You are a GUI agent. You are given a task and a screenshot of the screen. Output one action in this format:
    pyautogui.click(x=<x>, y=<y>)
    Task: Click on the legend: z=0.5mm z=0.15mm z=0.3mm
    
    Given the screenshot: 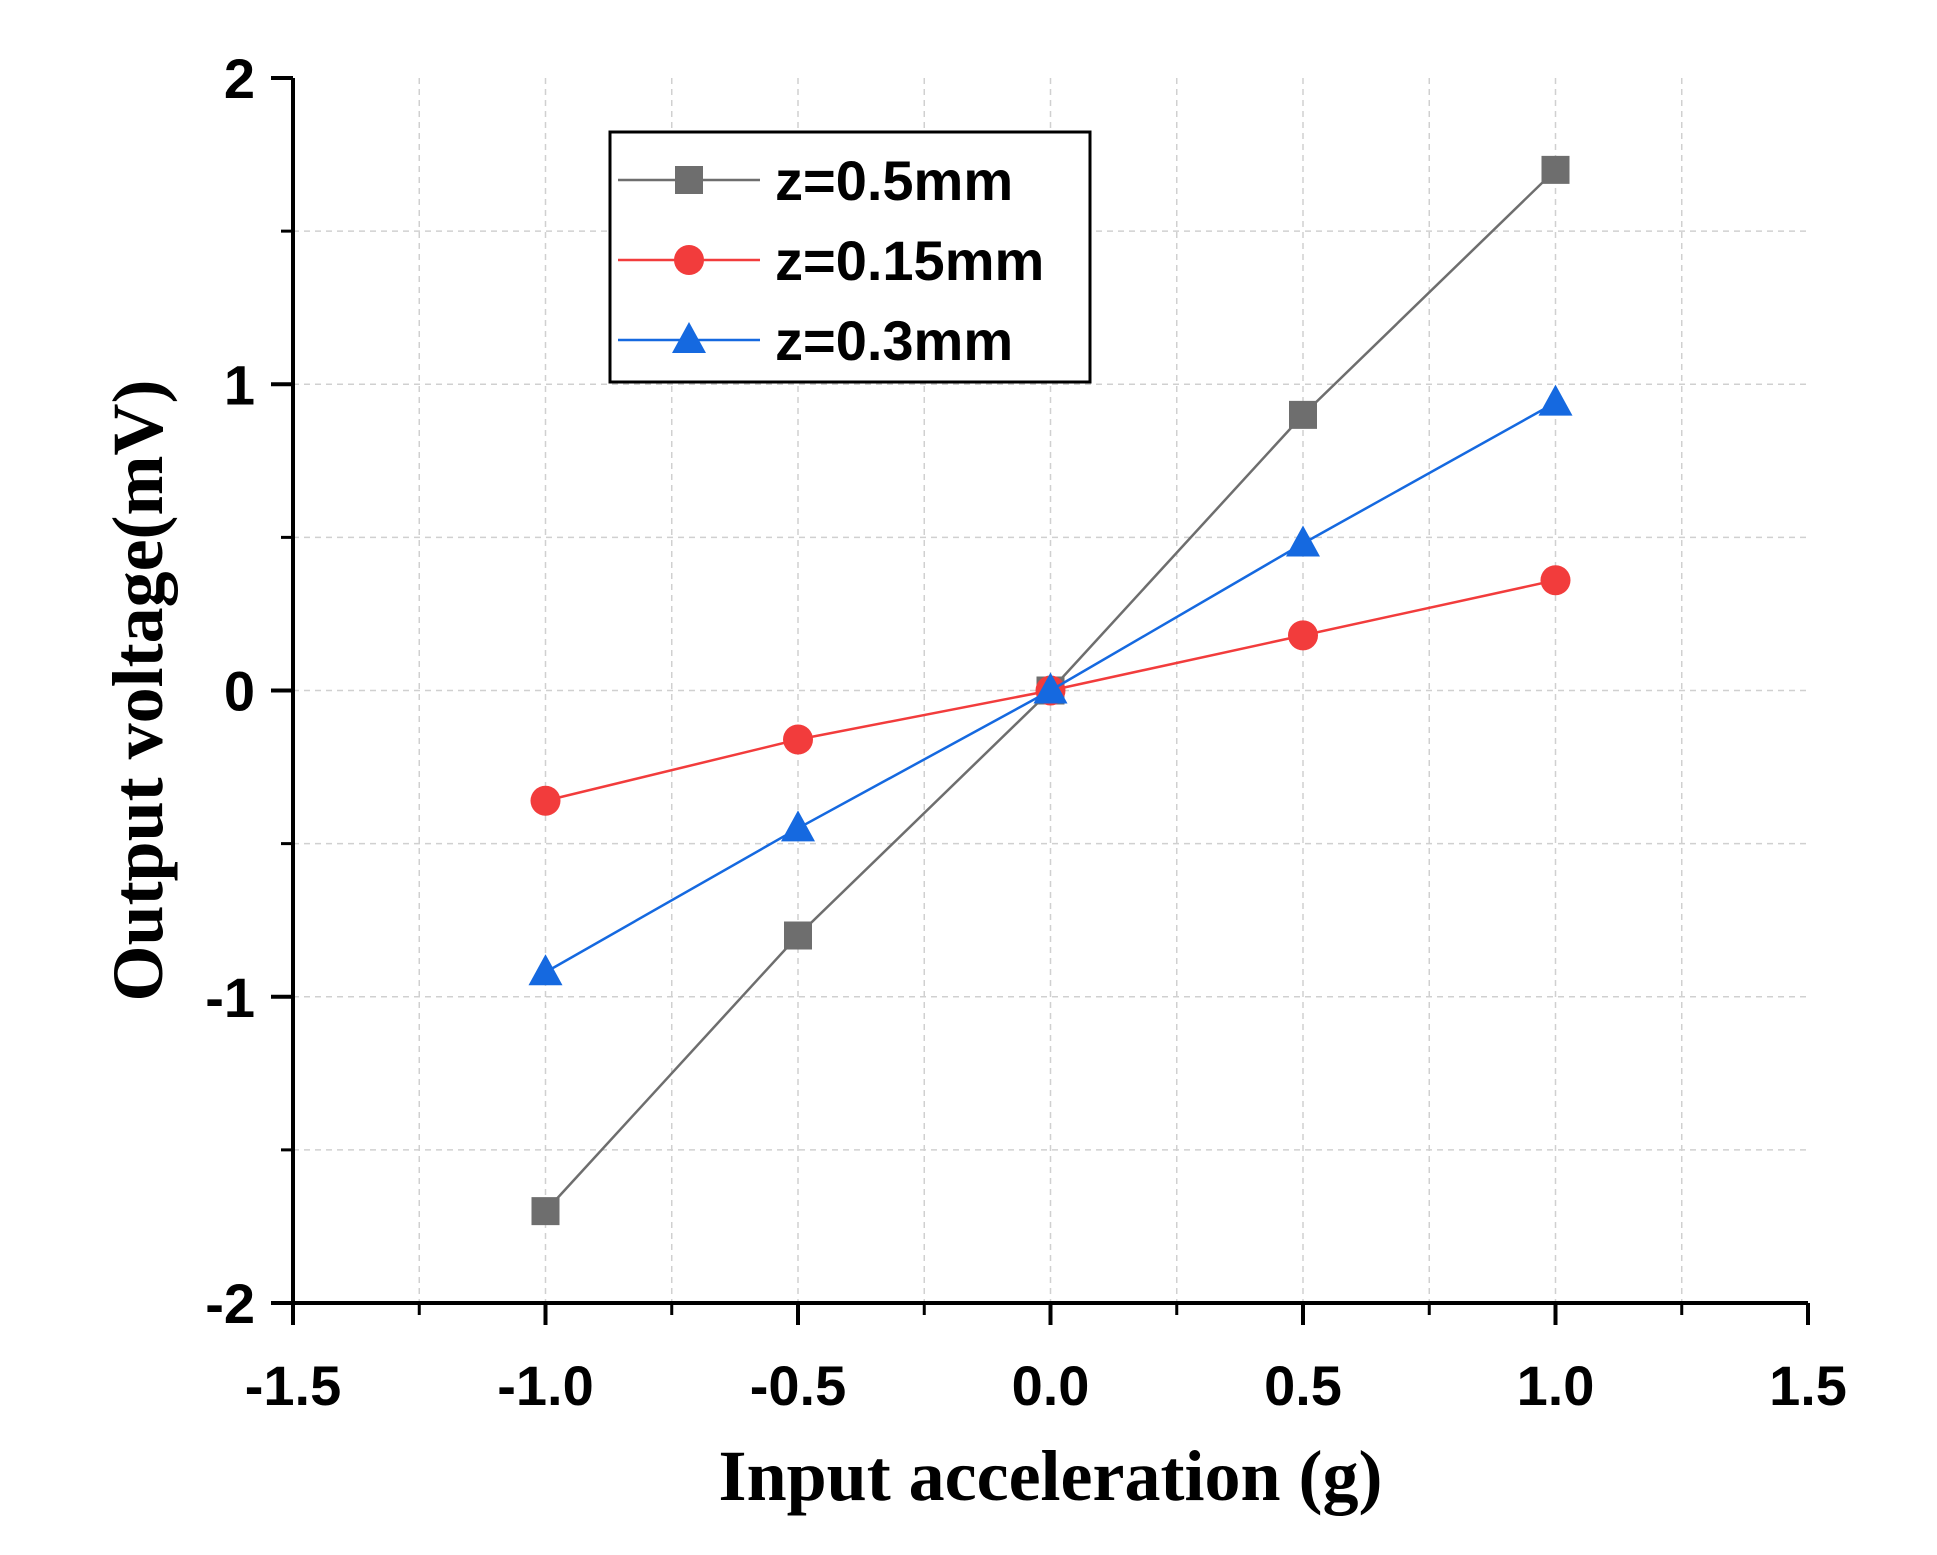 What is the action you would take?
    pyautogui.click(x=850, y=257)
    